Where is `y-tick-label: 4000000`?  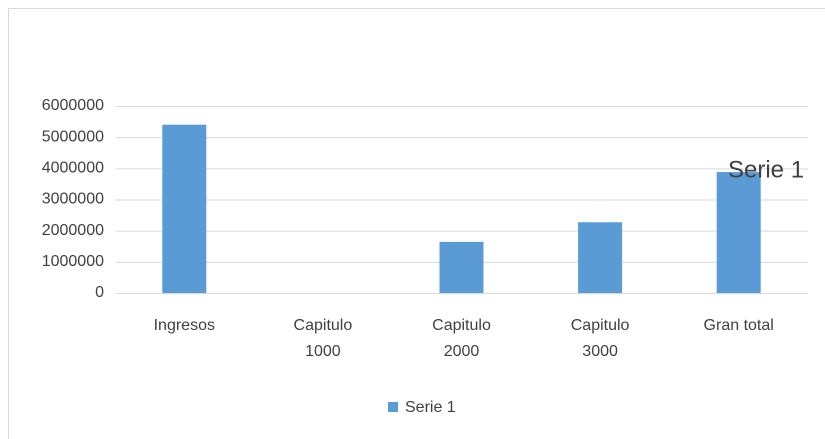 y-tick-label: 4000000 is located at coordinates (73, 168).